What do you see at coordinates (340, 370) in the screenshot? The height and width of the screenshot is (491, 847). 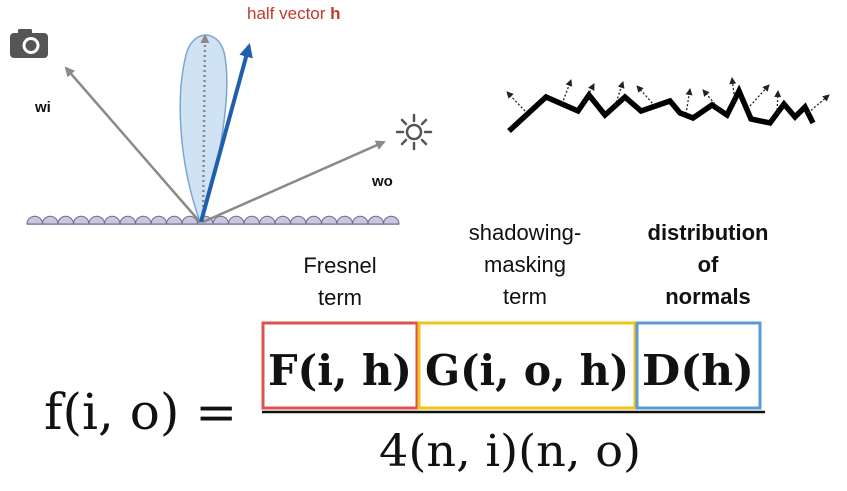 I see `fresnel-term: F(i, h)` at bounding box center [340, 370].